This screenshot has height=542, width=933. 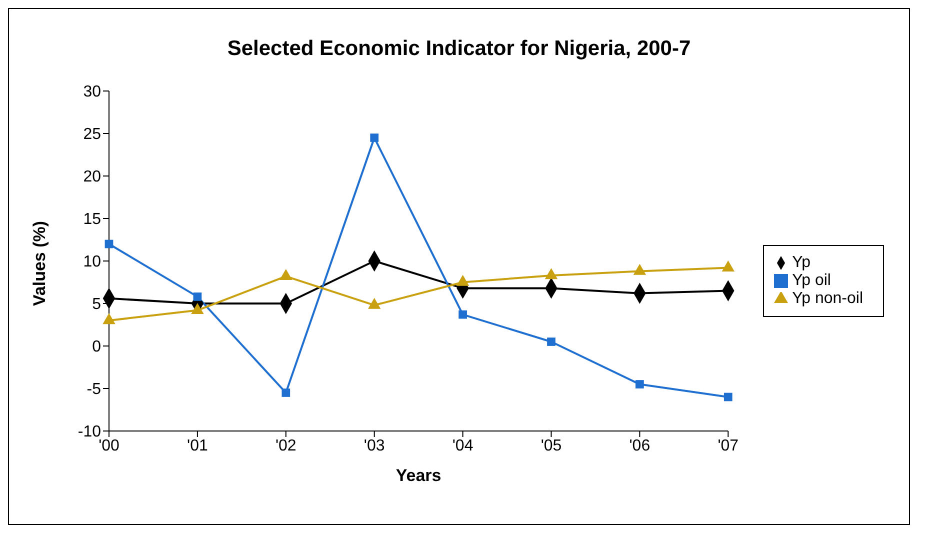 What do you see at coordinates (459, 49) in the screenshot?
I see `chart-title: Selected Economic Indicator for Nigeria, 200-7` at bounding box center [459, 49].